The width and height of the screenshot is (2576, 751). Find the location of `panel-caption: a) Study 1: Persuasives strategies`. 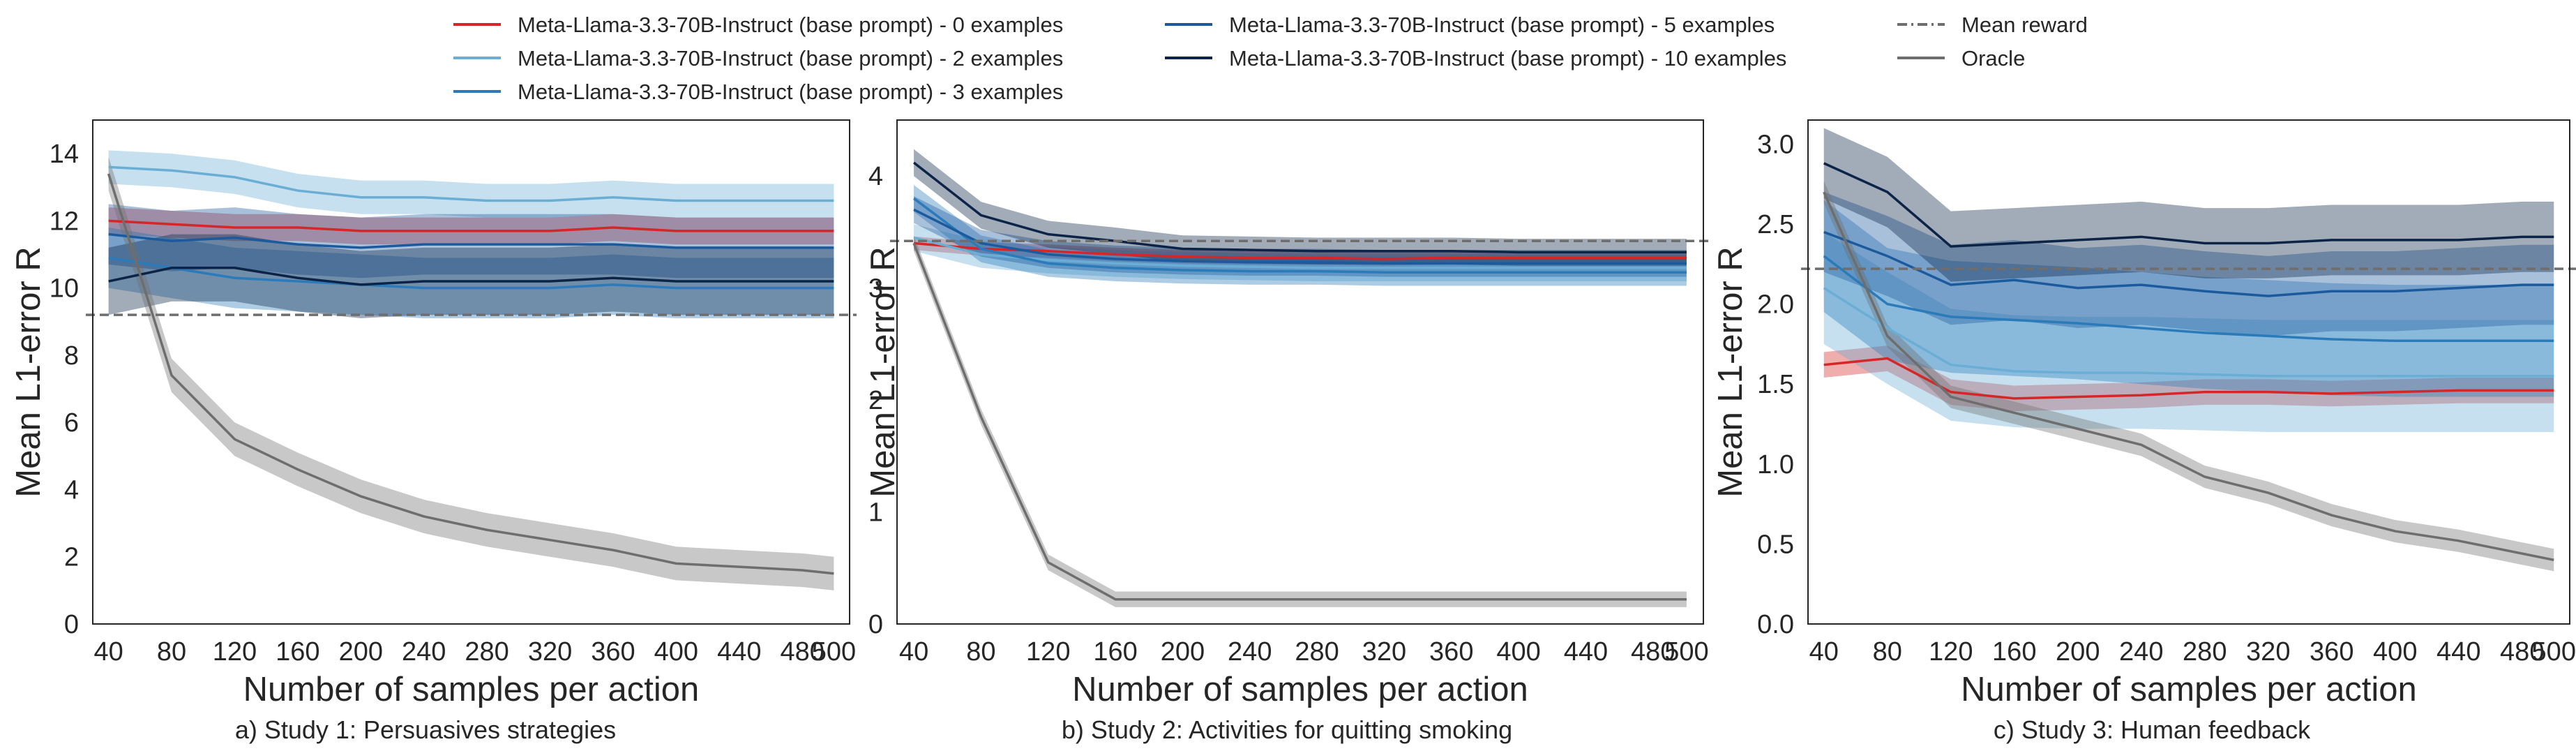

panel-caption: a) Study 1: Persuasives strategies is located at coordinates (425, 730).